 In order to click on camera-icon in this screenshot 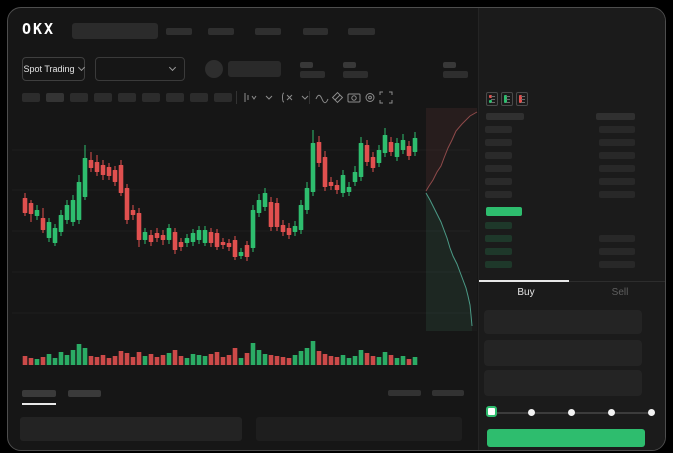, I will do `click(354, 97)`.